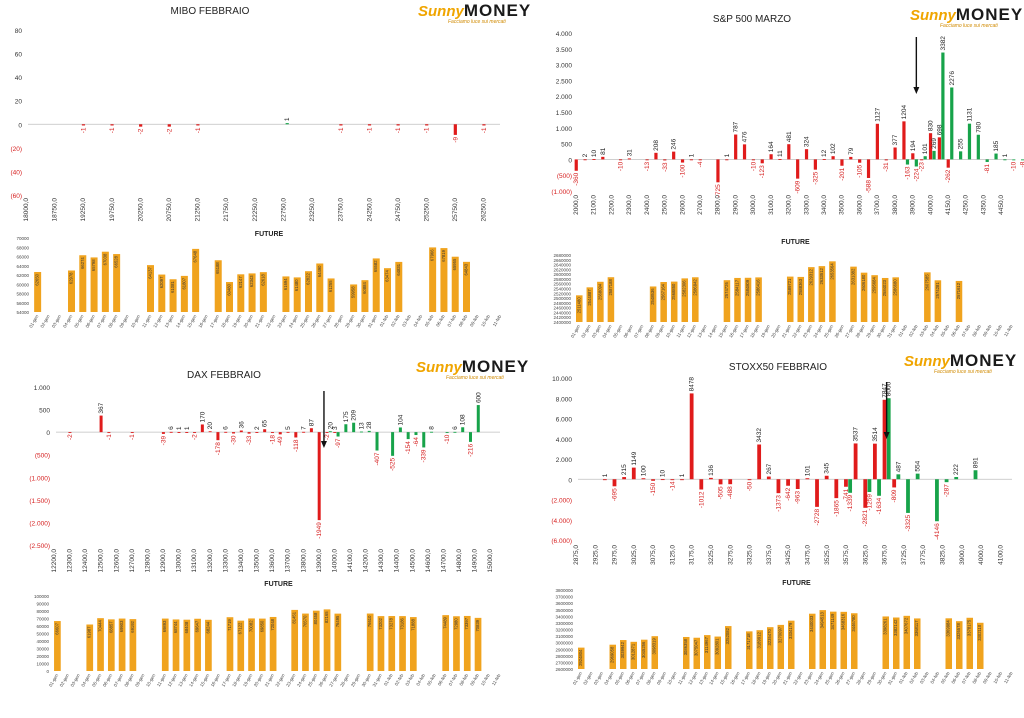  What do you see at coordinates (684, 288) in the screenshot?
I see `future-data-label: 2582306` at bounding box center [684, 288].